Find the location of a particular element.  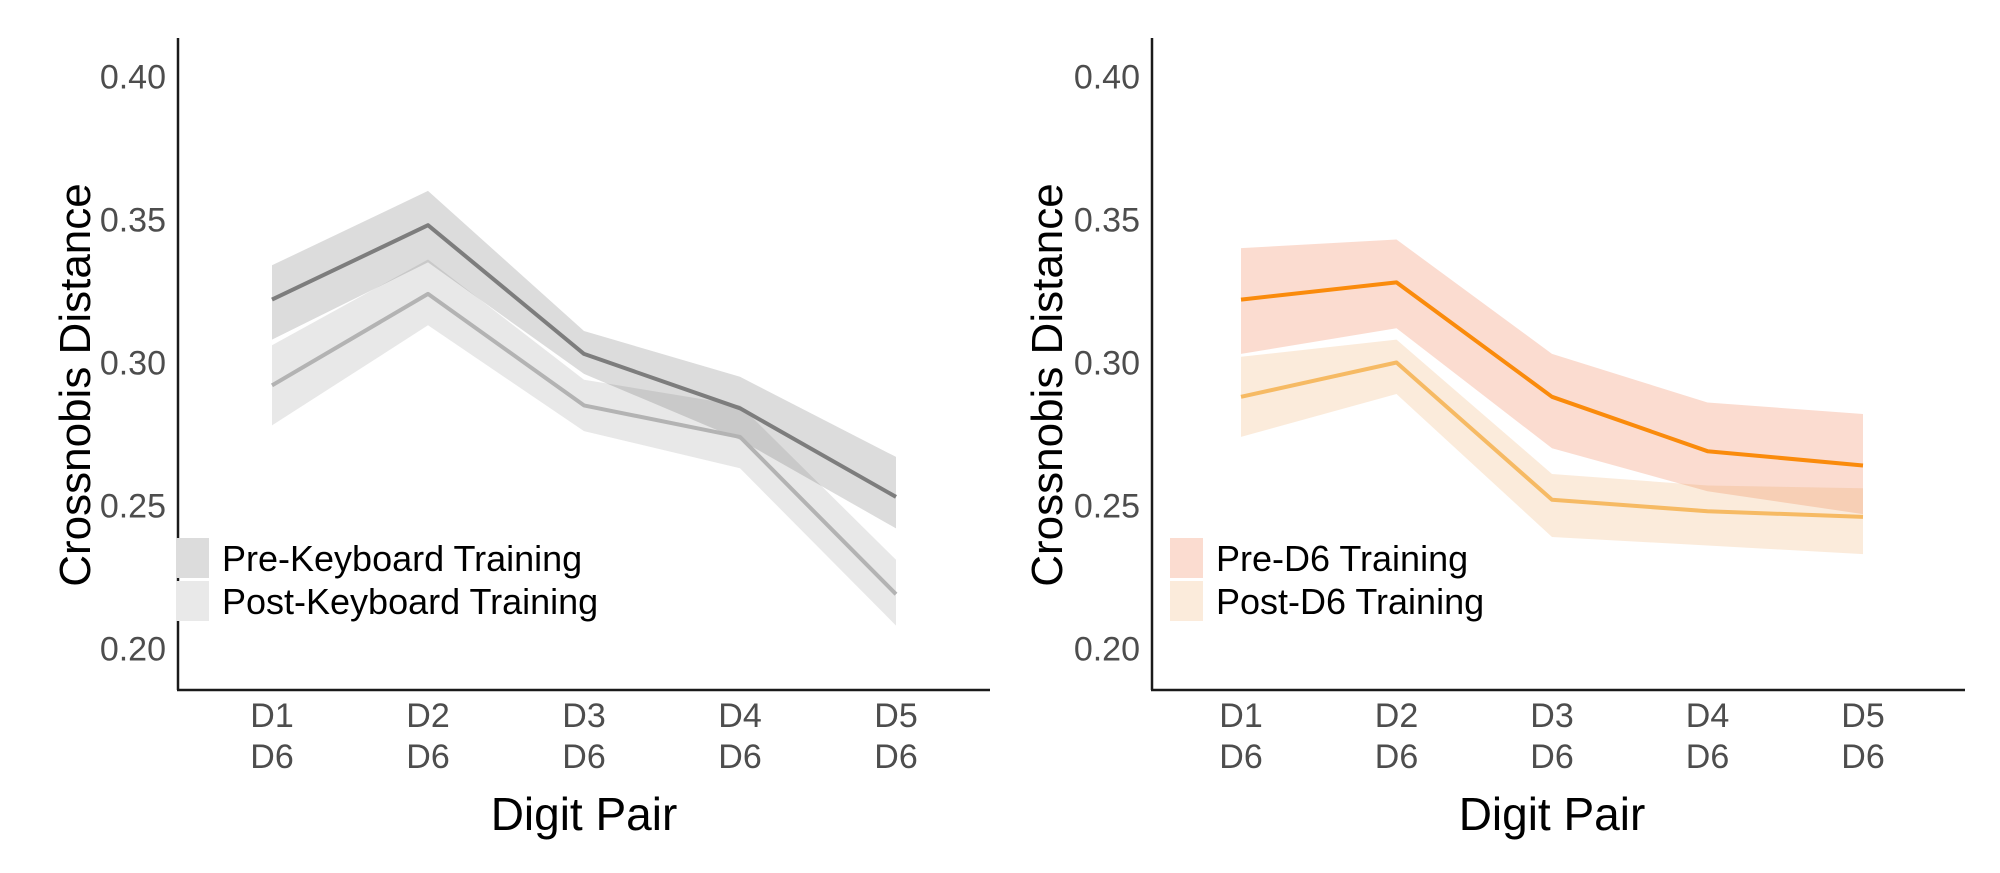

legend-label-left-0: Pre-Keyboard Training is located at coordinates (402, 558).